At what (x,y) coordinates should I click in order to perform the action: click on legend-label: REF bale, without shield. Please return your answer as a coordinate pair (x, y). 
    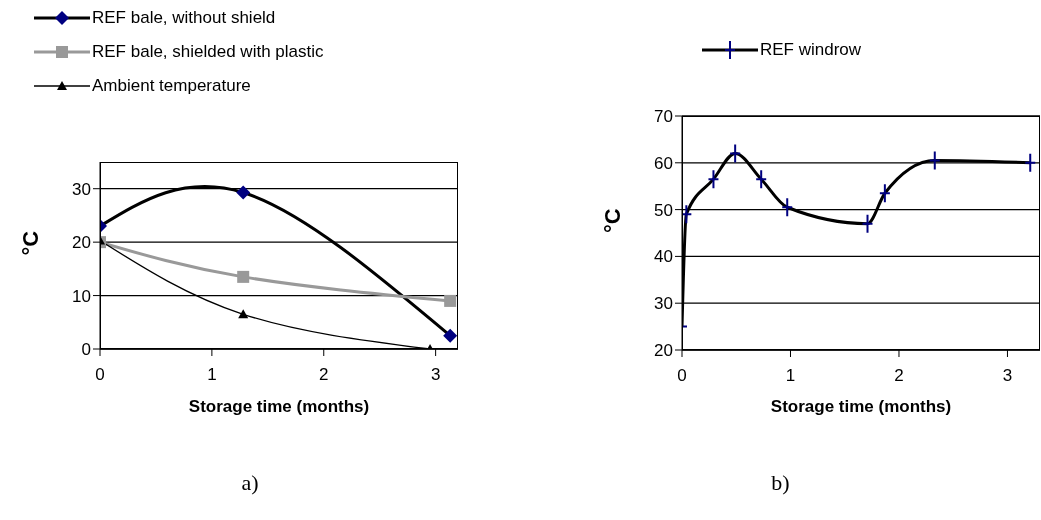
    Looking at the image, I should click on (184, 18).